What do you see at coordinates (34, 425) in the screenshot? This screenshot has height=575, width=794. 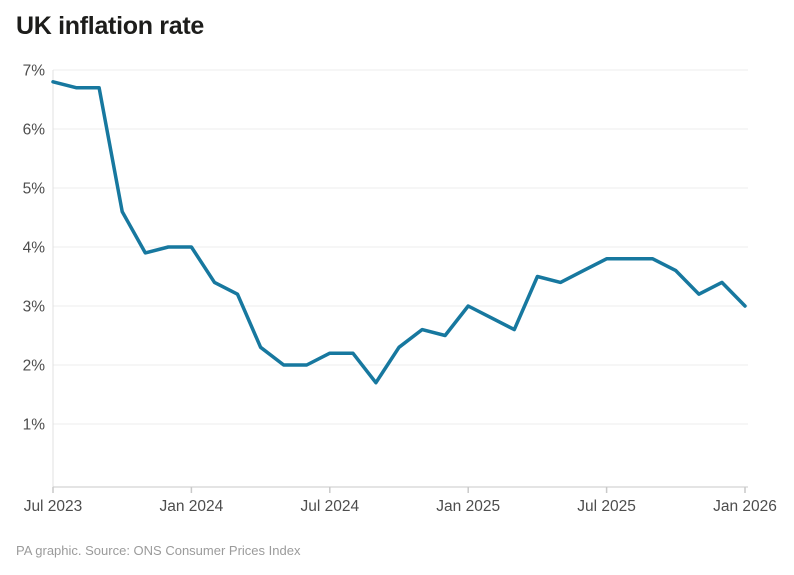 I see `y-axis-label-1pct: 1%` at bounding box center [34, 425].